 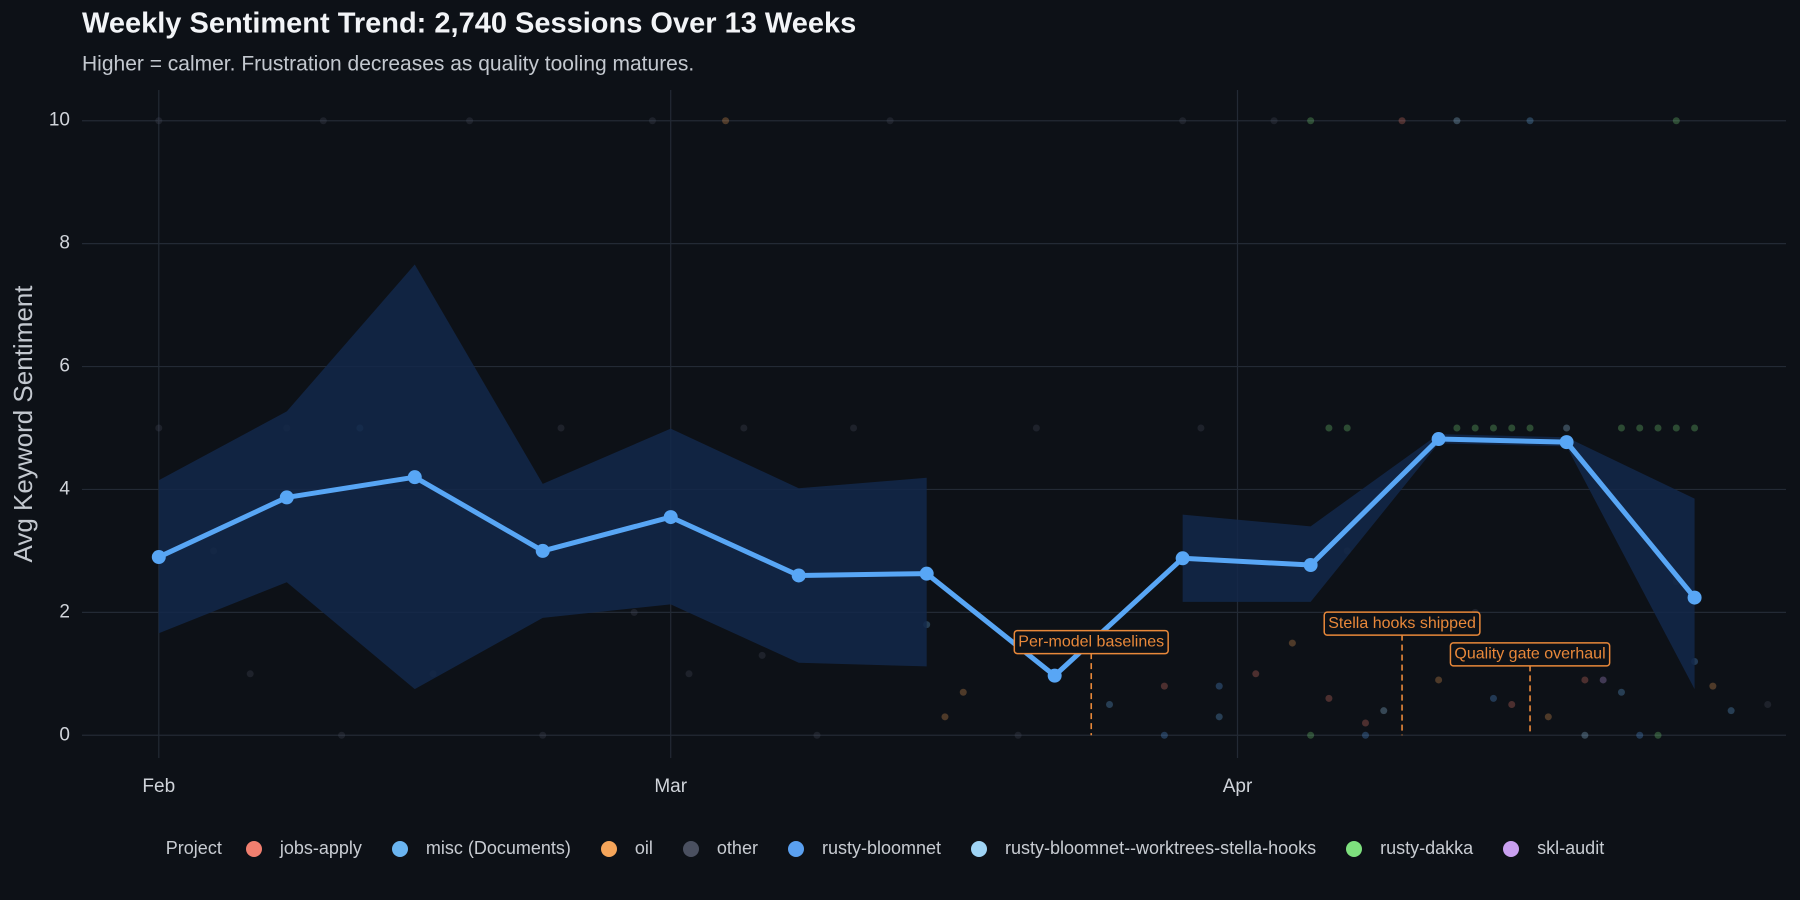 I want to click on legend-label: oil, so click(x=643, y=848).